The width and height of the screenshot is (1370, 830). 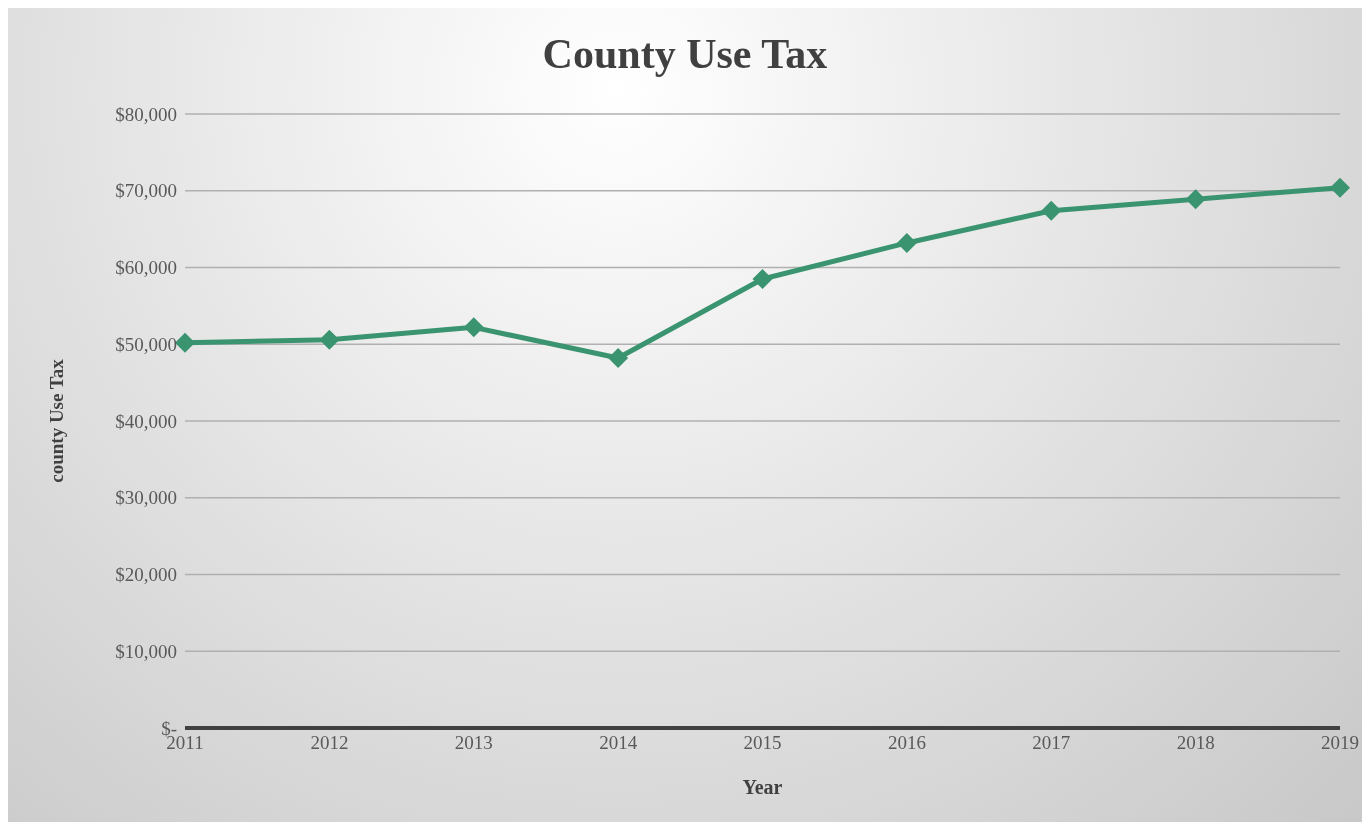 I want to click on y-tick-label: $60,000, so click(x=146, y=268).